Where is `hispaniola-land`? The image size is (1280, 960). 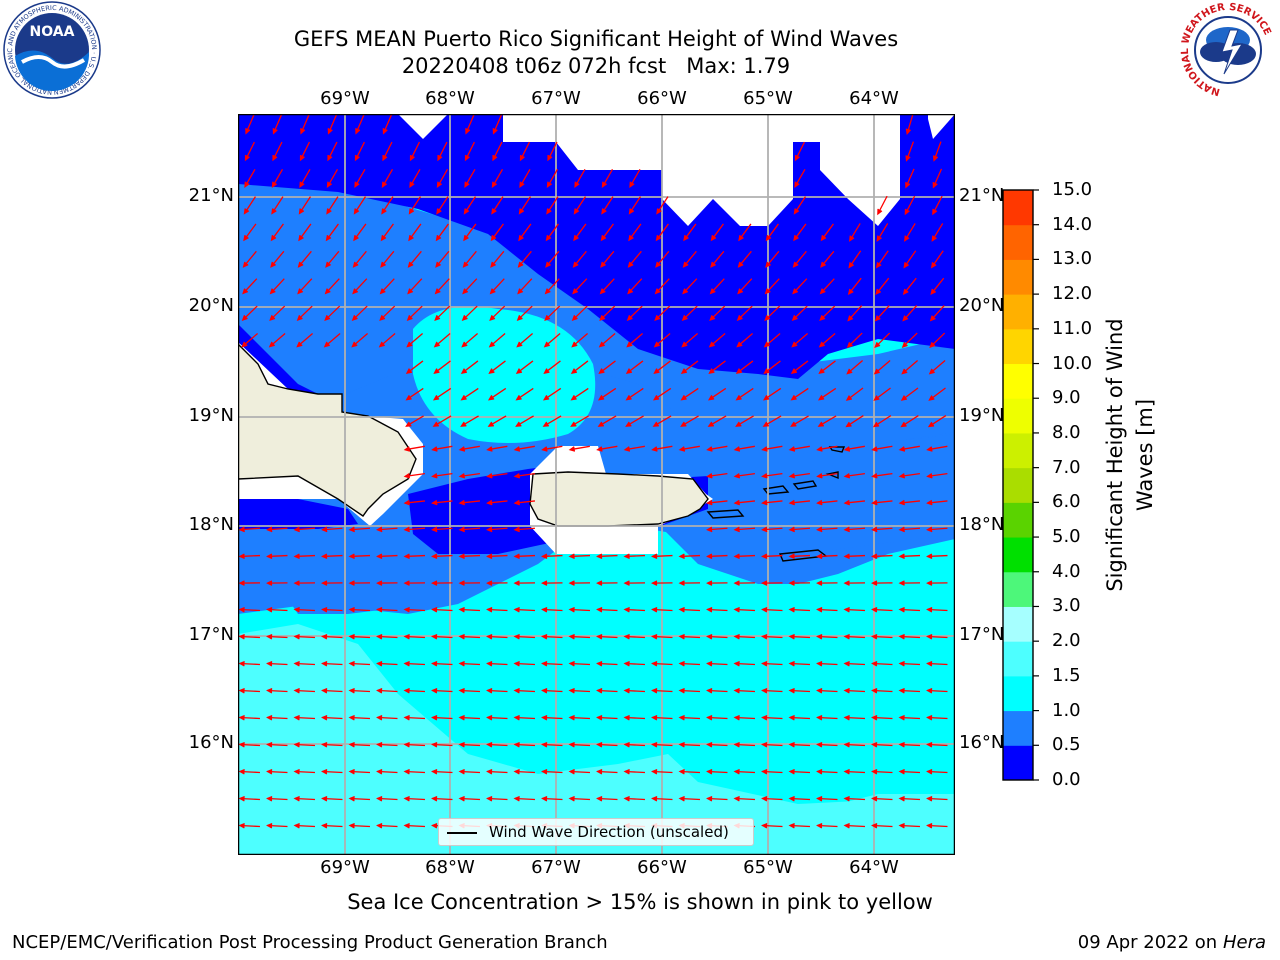 hispaniola-land is located at coordinates (327, 430).